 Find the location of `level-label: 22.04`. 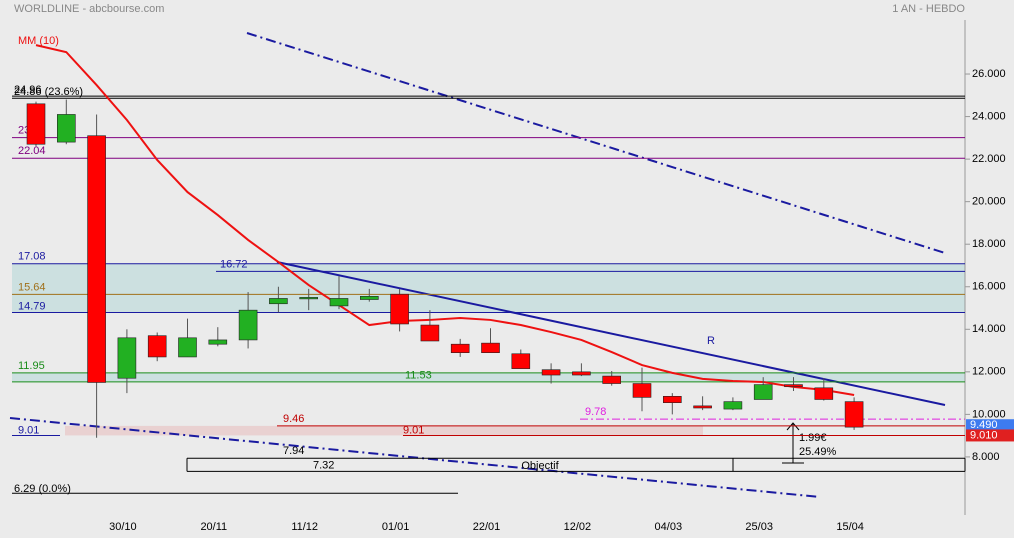

level-label: 22.04 is located at coordinates (32, 151).